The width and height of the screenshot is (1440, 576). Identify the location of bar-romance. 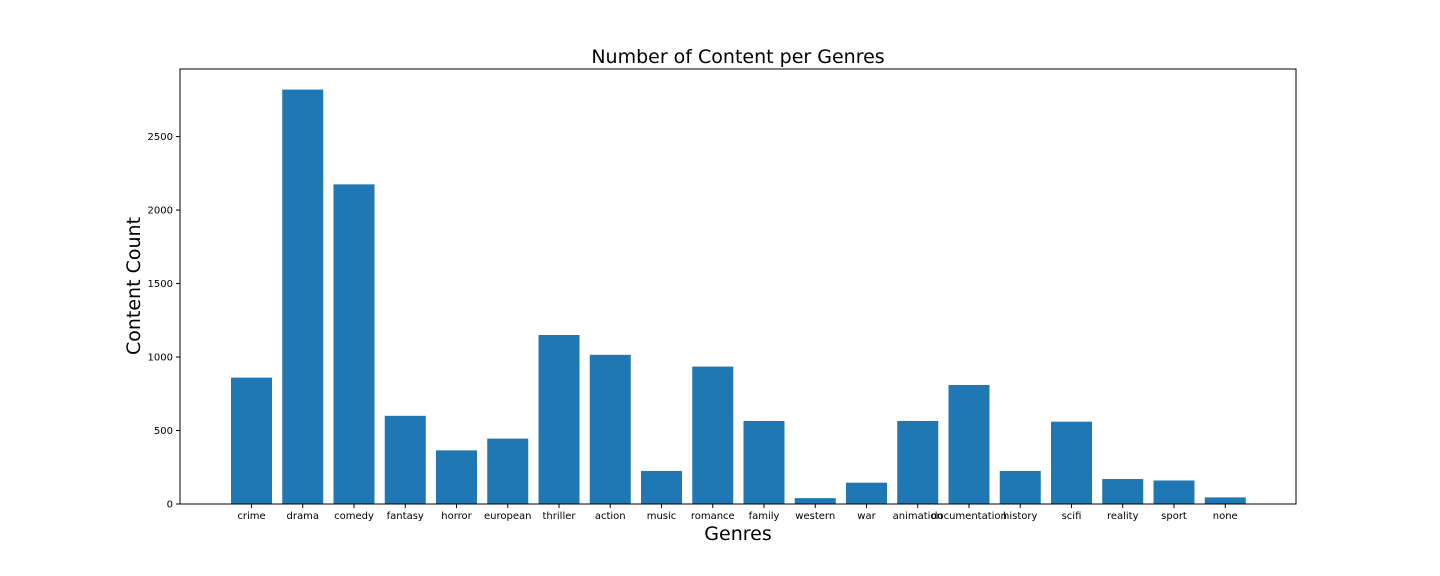
(713, 435).